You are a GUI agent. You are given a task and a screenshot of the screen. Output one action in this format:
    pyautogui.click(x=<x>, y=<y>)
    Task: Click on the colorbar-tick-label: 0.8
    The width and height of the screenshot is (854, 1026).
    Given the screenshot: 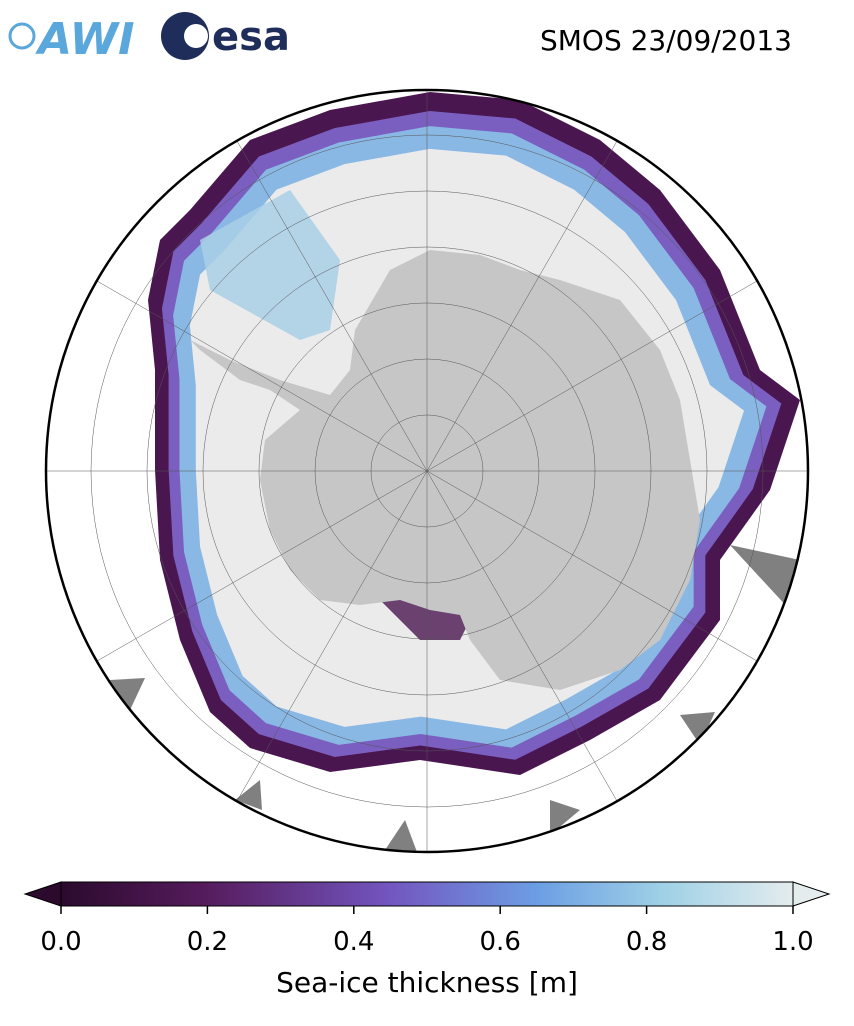 What is the action you would take?
    pyautogui.click(x=646, y=942)
    